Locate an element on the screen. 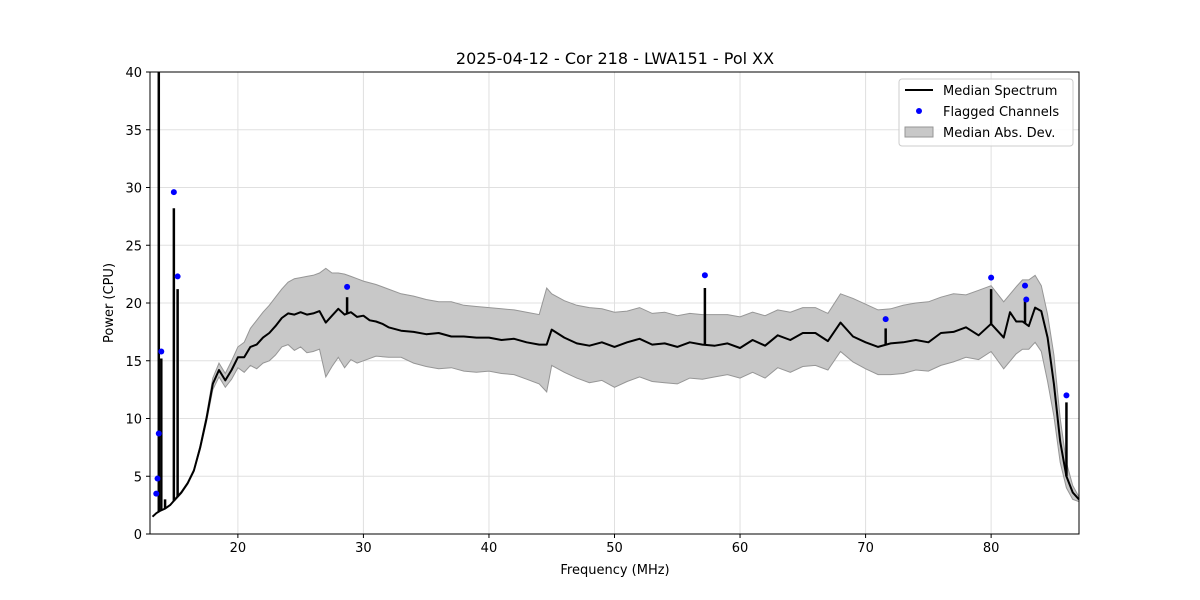  y-tick-label: 20 is located at coordinates (133, 304).